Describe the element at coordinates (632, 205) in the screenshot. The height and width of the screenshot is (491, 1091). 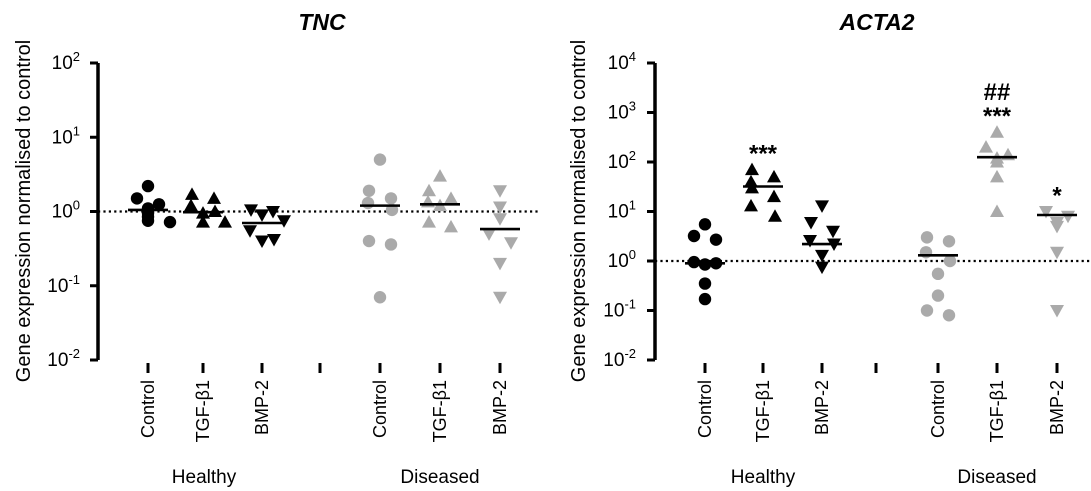
I see `y-tick-exponent: 1` at that location.